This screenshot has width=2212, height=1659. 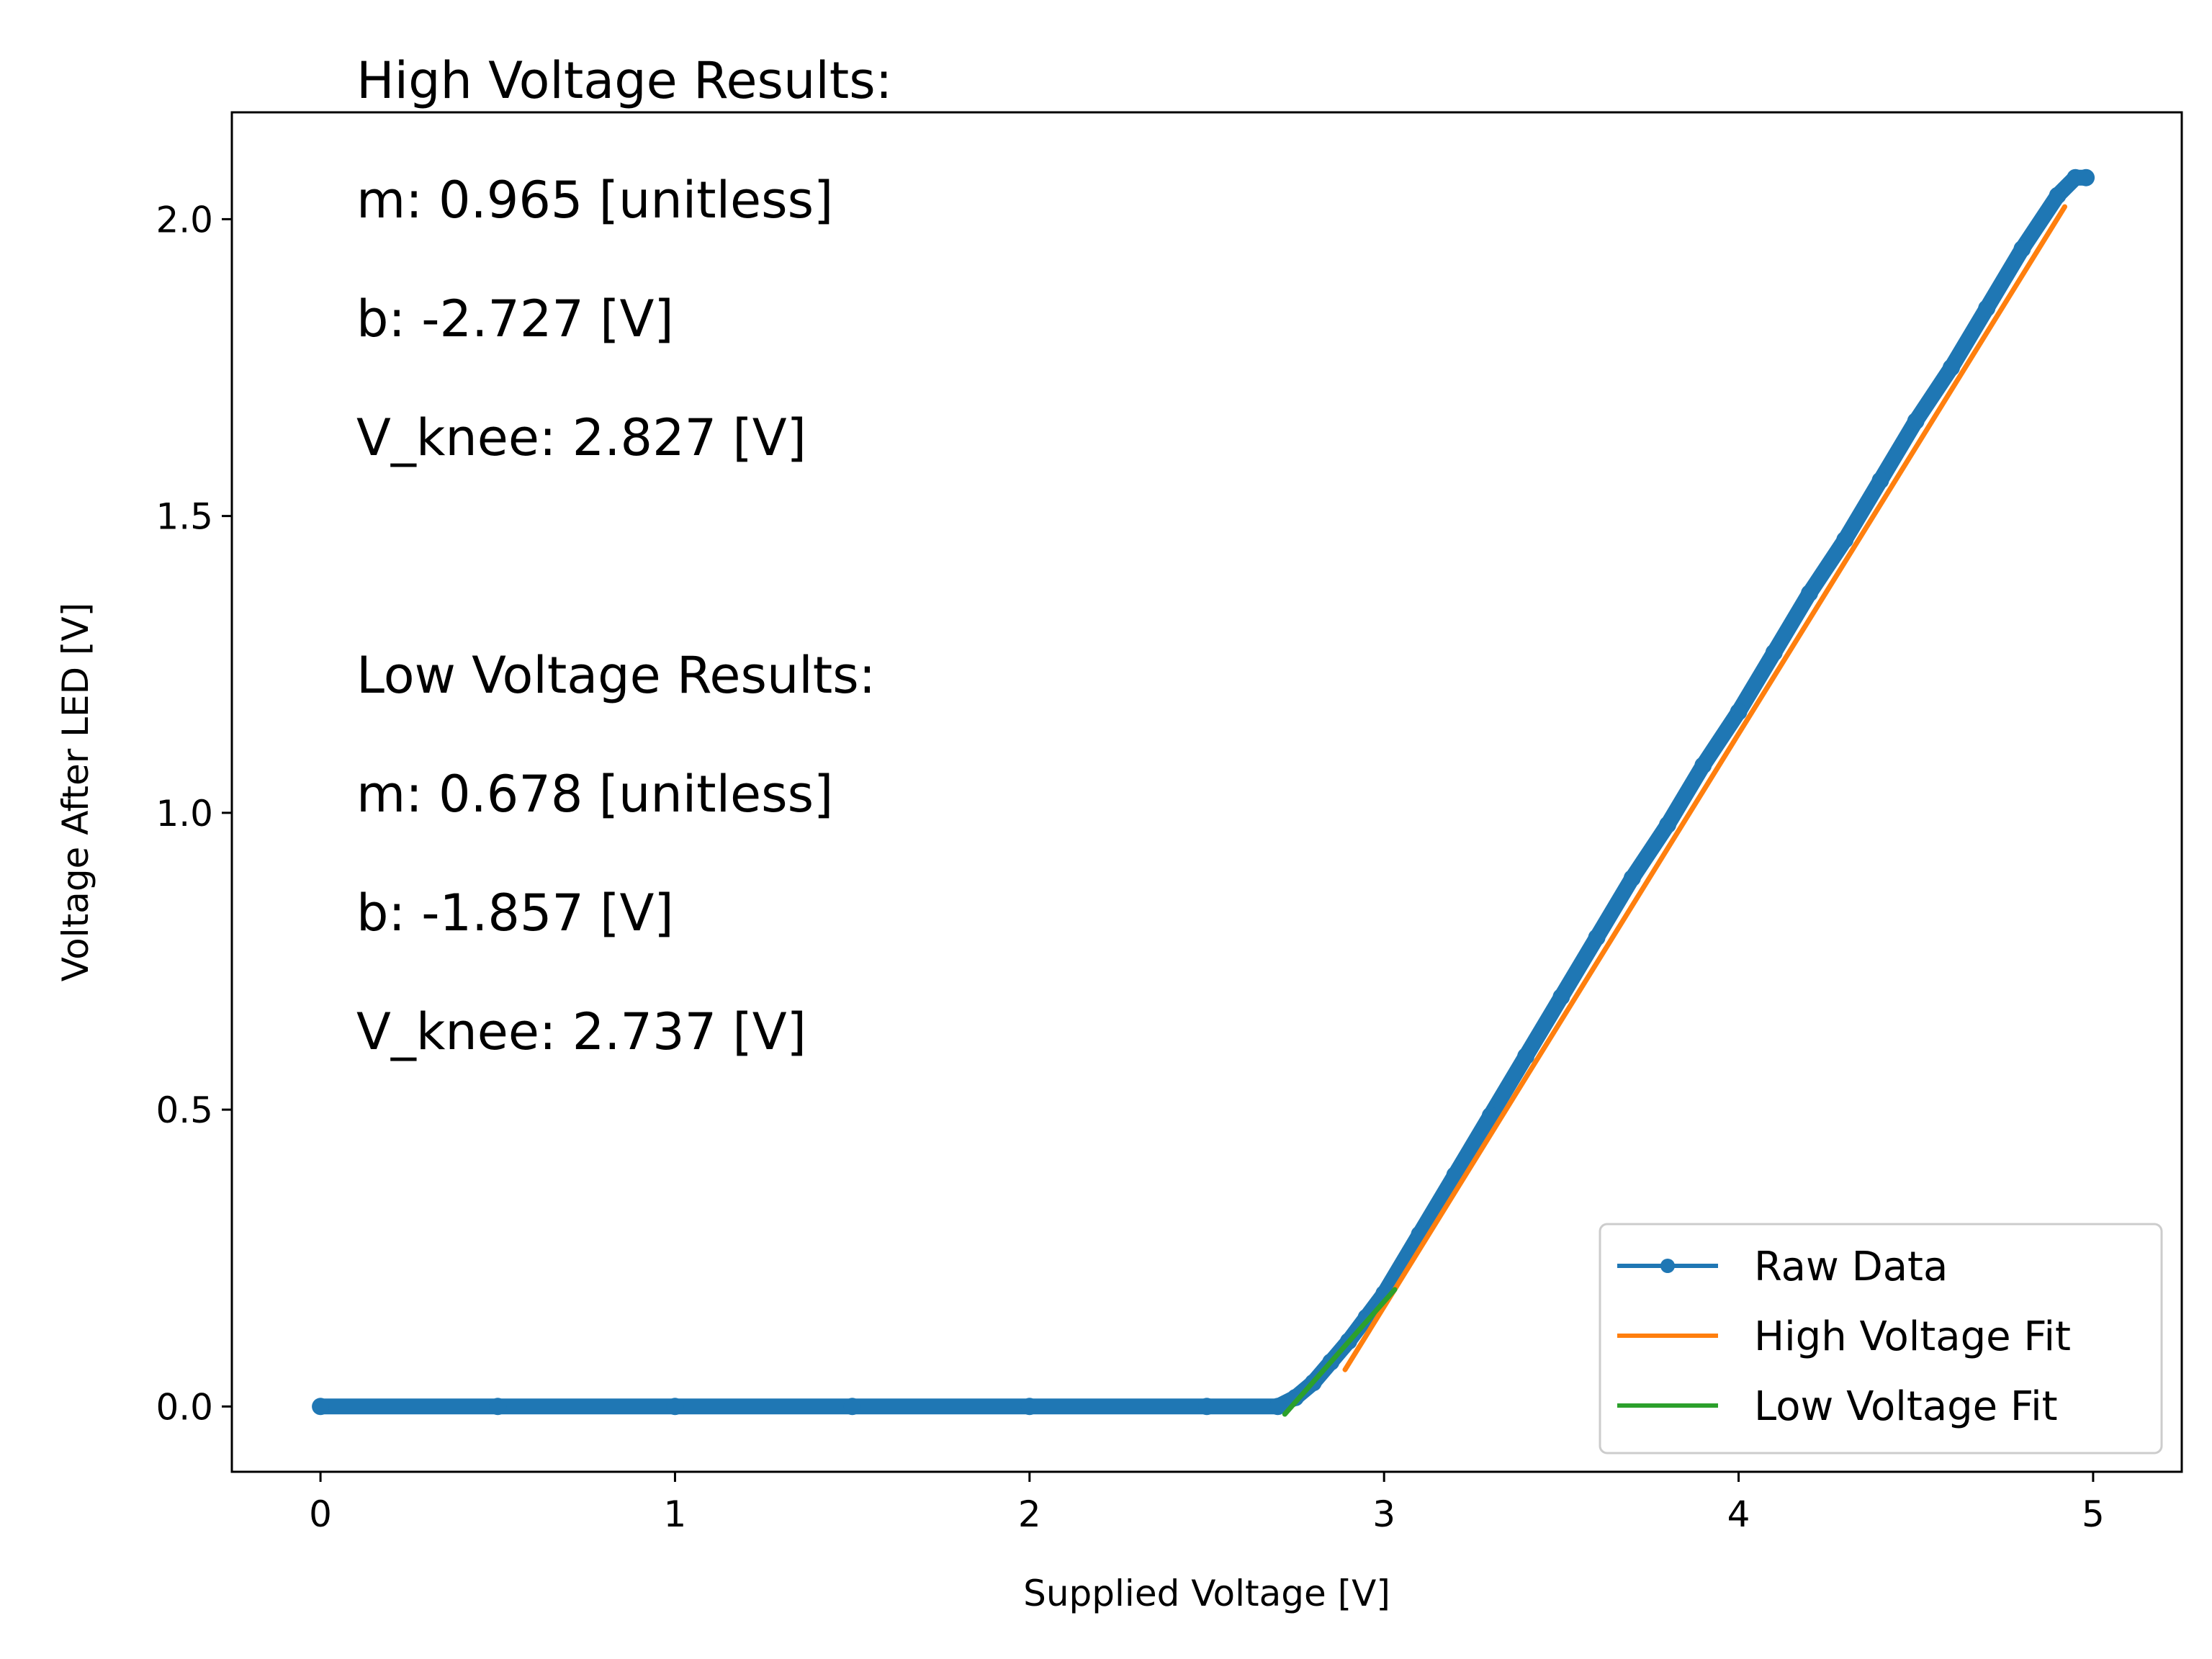 What do you see at coordinates (1912, 1336) in the screenshot?
I see `legend-label-high-voltage-fit: High Voltage Fit` at bounding box center [1912, 1336].